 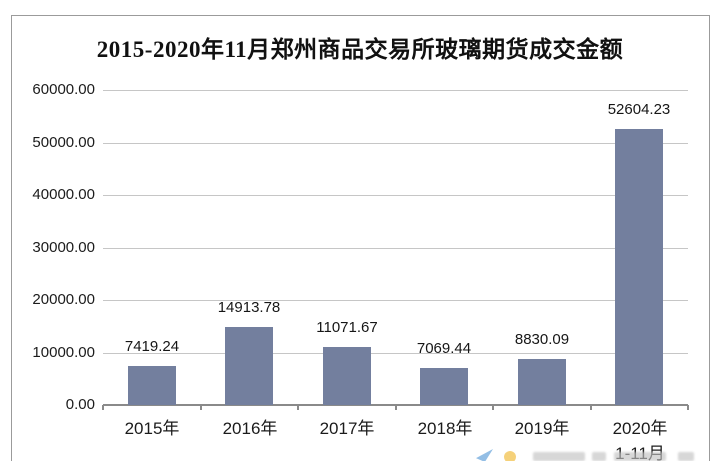 What do you see at coordinates (63, 247) in the screenshot?
I see `y-axis-tick-label: 30000.00` at bounding box center [63, 247].